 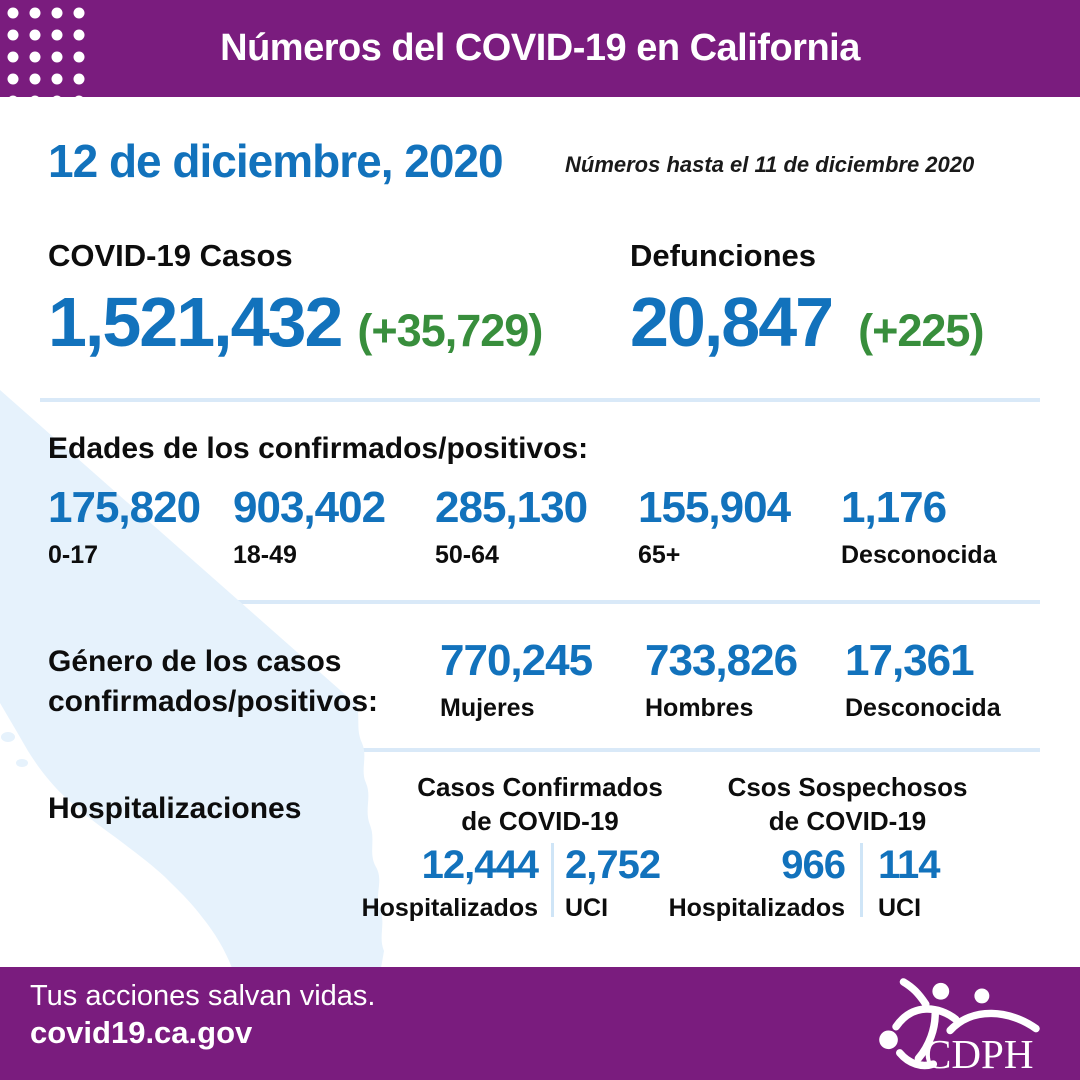 I want to click on age-label: 65+, so click(x=659, y=555).